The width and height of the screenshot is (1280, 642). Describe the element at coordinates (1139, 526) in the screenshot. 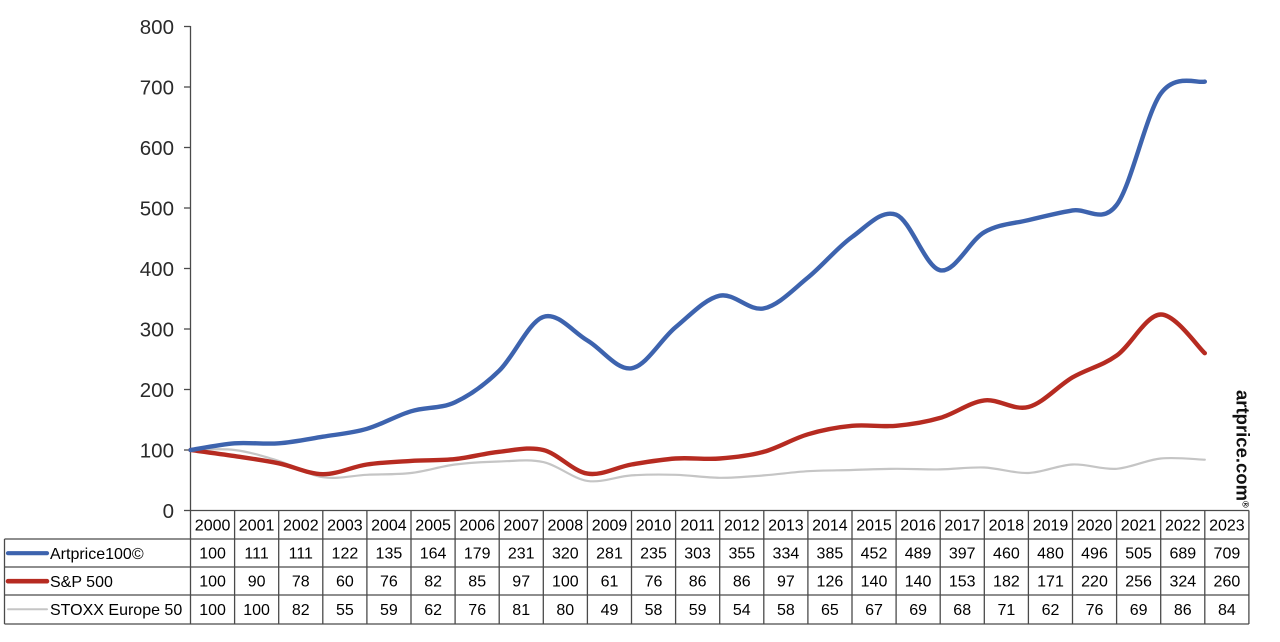

I see `svg-text: 2021` at that location.